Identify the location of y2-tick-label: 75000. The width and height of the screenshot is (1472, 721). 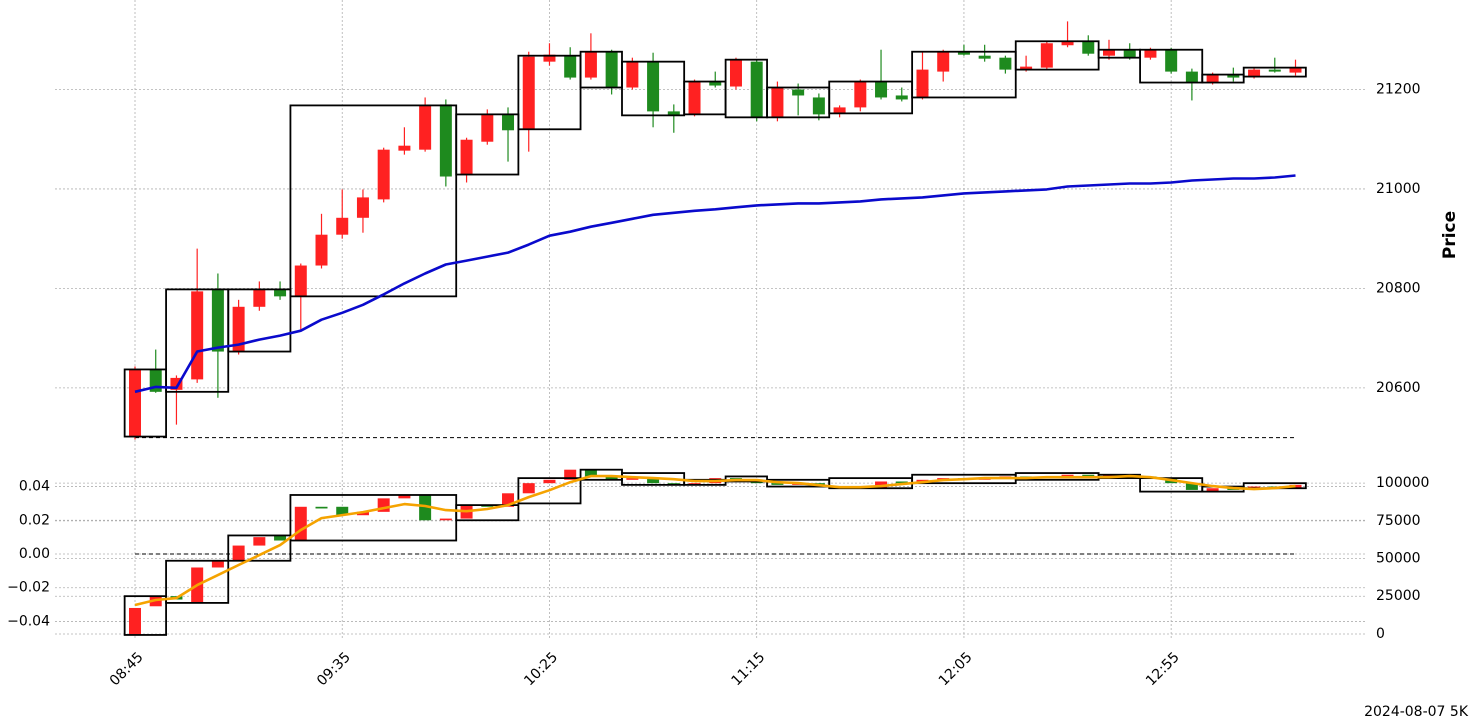
(1398, 521).